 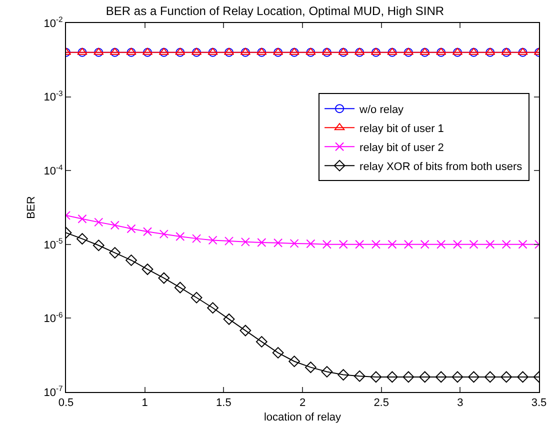 What do you see at coordinates (53, 391) in the screenshot?
I see `y-tick-label: 10$^{-7}$` at bounding box center [53, 391].